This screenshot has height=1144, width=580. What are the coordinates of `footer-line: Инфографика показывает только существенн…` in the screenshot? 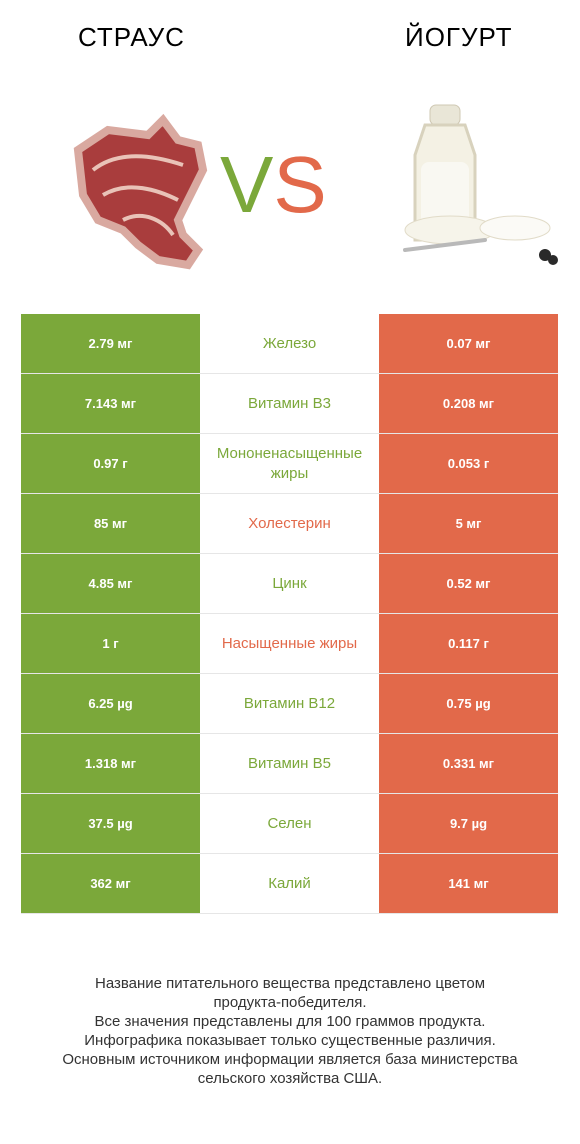 It's located at (290, 1040).